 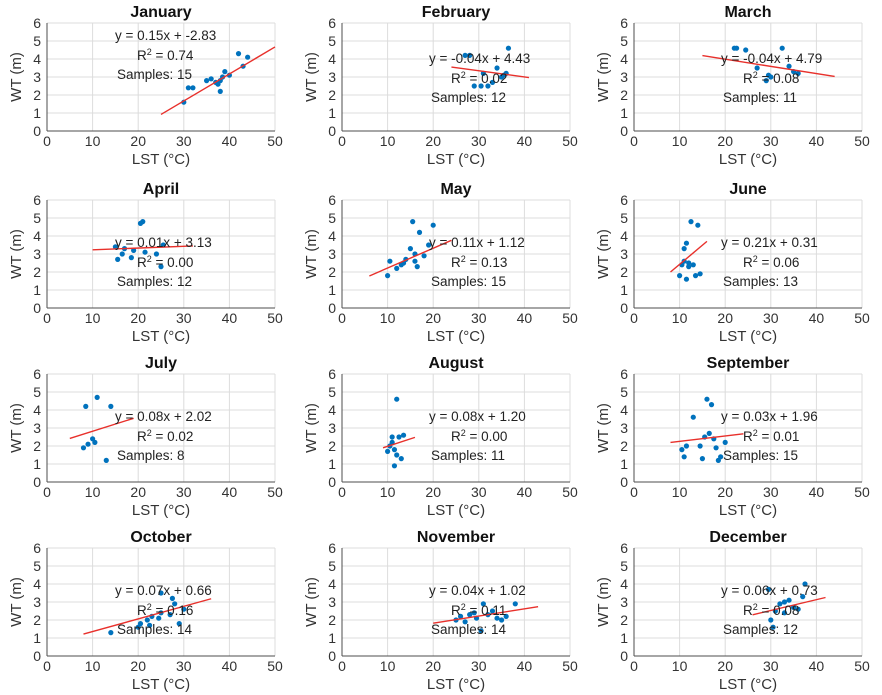 I want to click on r-squared-label: R2 = 0.00, so click(x=479, y=436).